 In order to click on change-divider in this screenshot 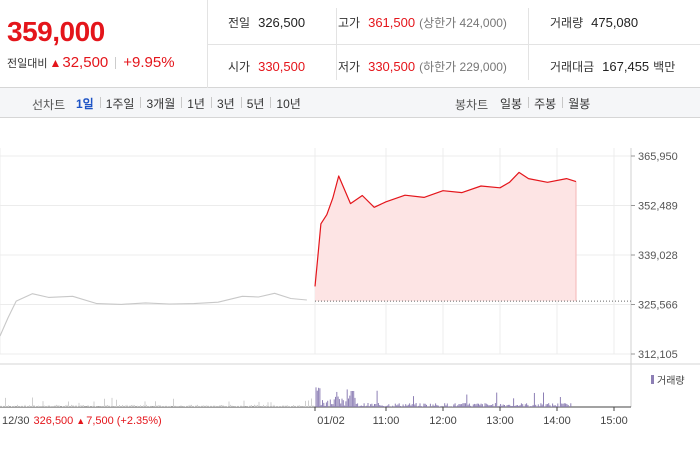, I will do `click(116, 62)`.